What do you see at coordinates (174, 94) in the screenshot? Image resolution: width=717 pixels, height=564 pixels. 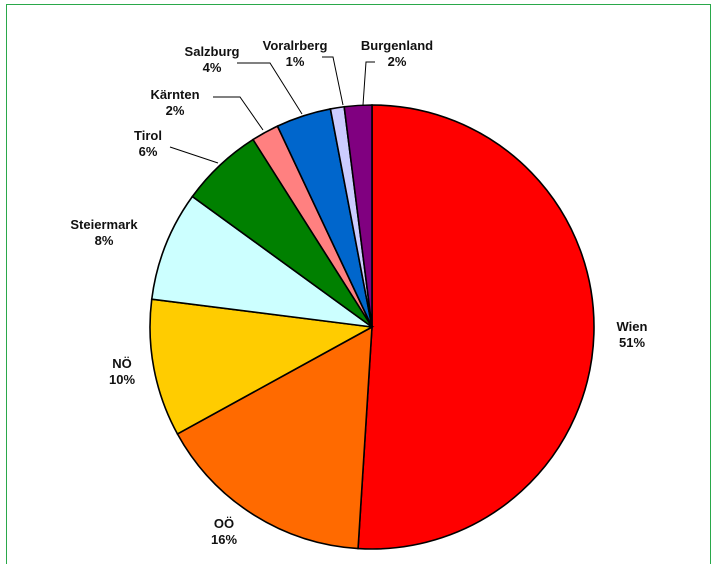 I see `slice-name-label: Kärnten` at bounding box center [174, 94].